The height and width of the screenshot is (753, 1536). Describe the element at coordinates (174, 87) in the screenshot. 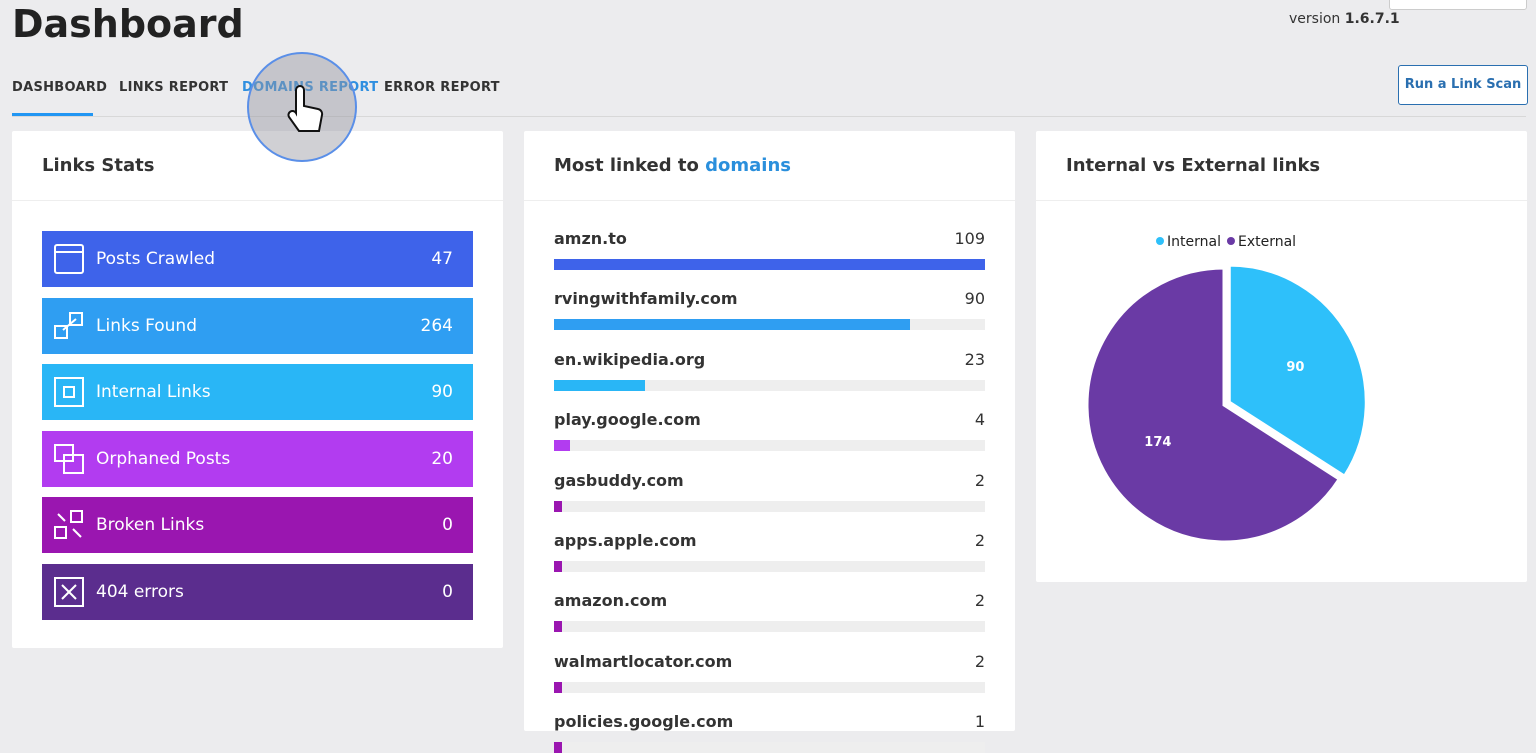

I see `tab: LINKS REPORT` at that location.